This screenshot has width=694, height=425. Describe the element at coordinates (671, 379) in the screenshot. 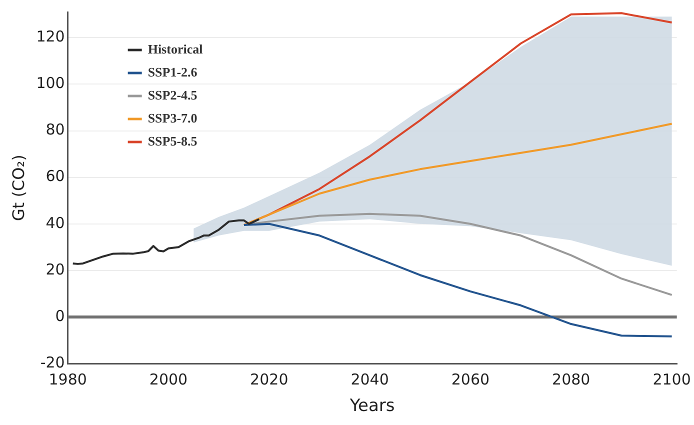

I see `x-tick-label: 2100` at that location.